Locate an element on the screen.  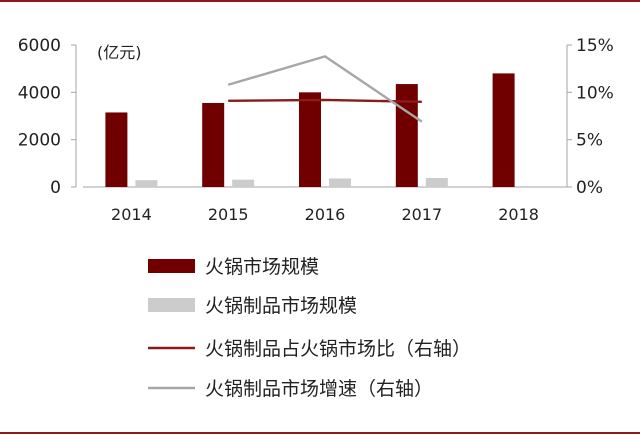
legend-label: 火锅制品市场增速（右轴） is located at coordinates (319, 389).